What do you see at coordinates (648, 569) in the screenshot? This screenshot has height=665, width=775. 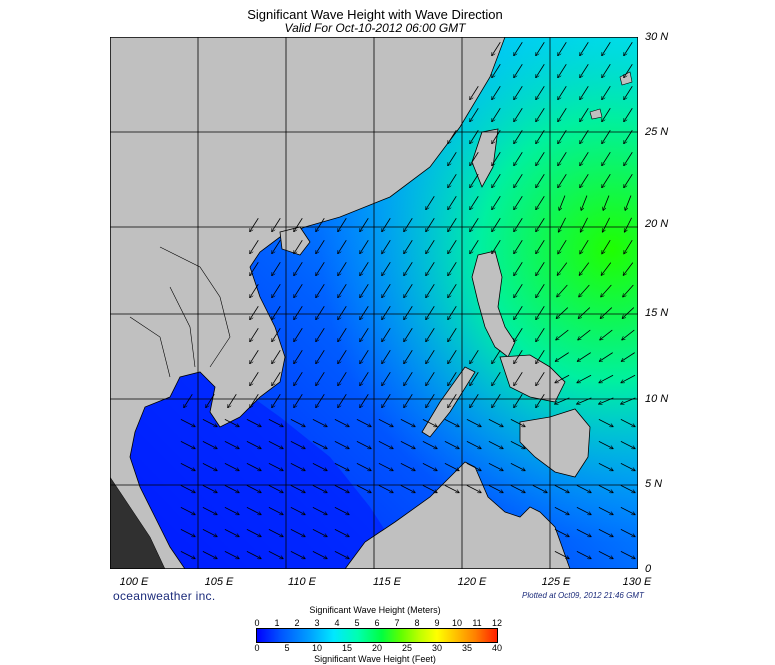 I see `lat-label: 0` at bounding box center [648, 569].